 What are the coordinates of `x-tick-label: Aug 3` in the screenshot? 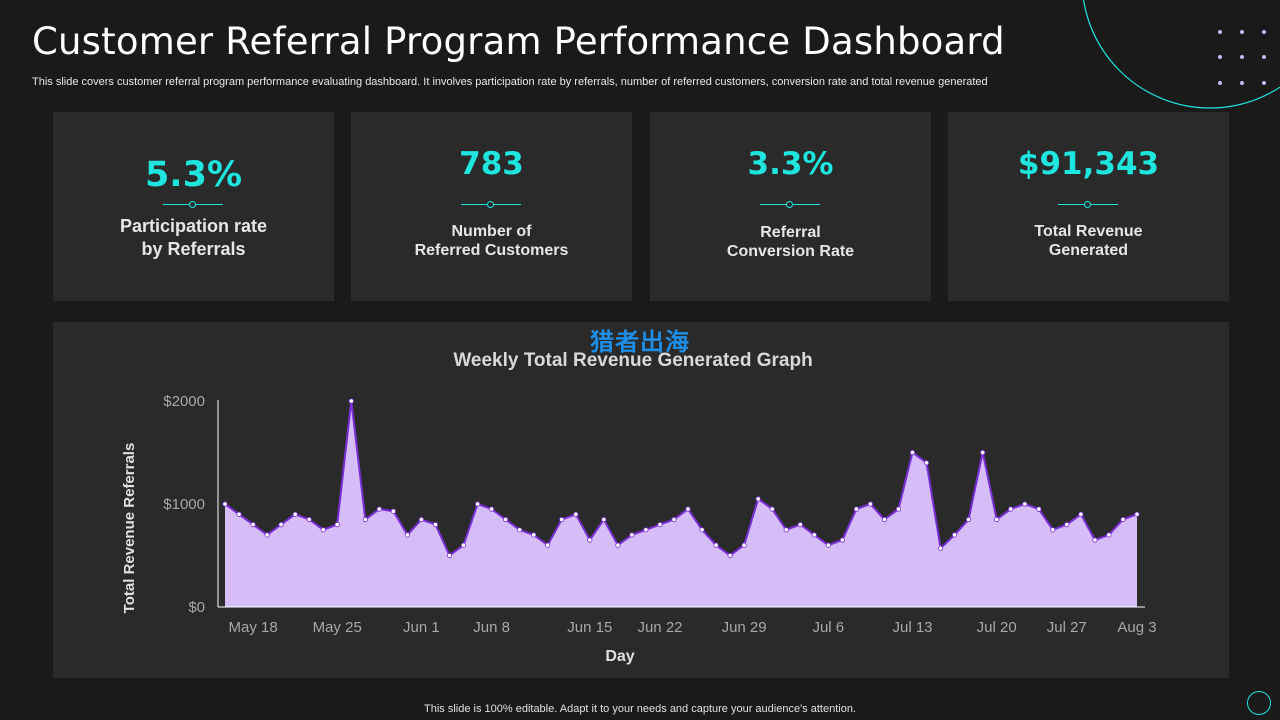 It's located at (1136, 627).